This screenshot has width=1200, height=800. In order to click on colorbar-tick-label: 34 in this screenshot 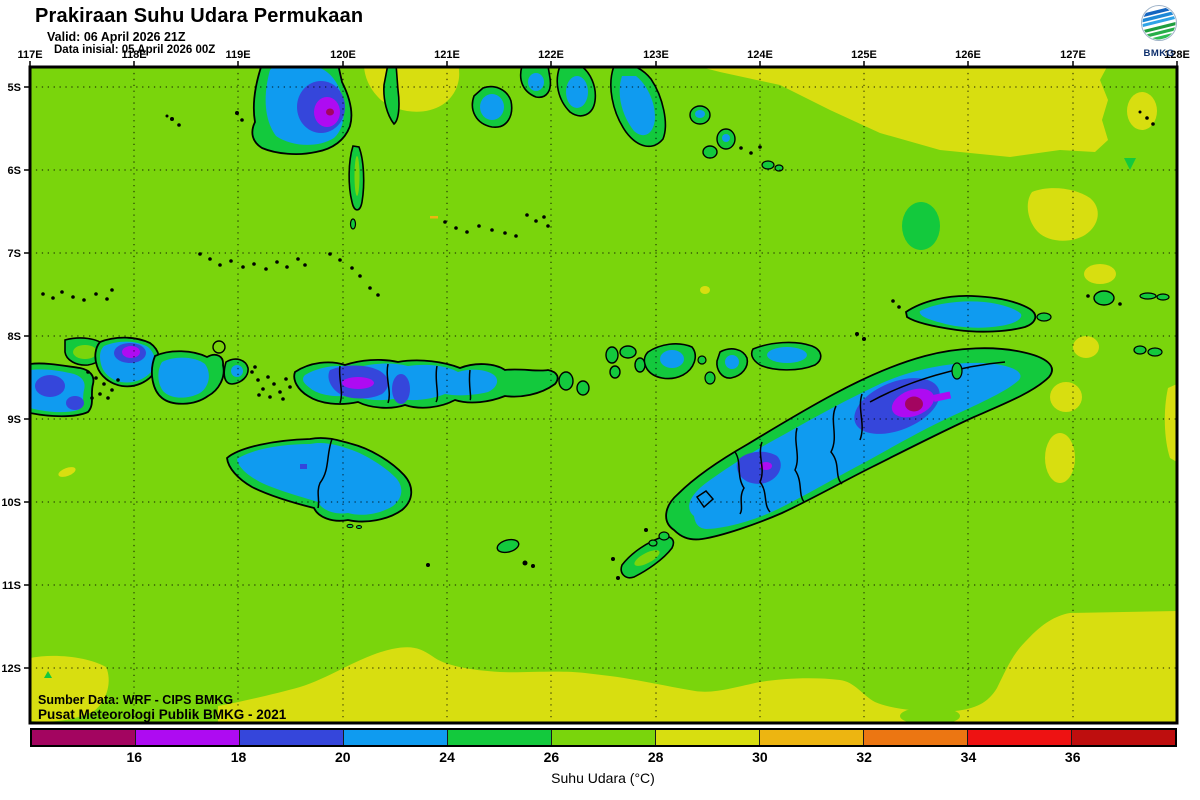, I will do `click(968, 757)`.